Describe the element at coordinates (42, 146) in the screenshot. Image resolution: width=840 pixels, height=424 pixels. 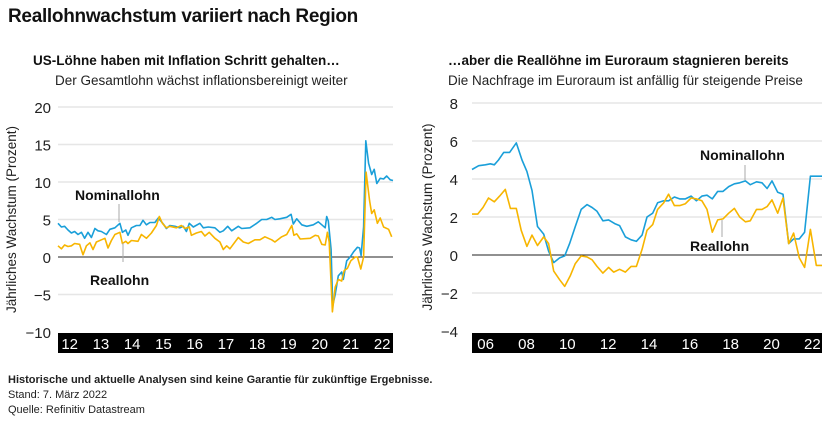
I see `y-tick-label: 15` at that location.